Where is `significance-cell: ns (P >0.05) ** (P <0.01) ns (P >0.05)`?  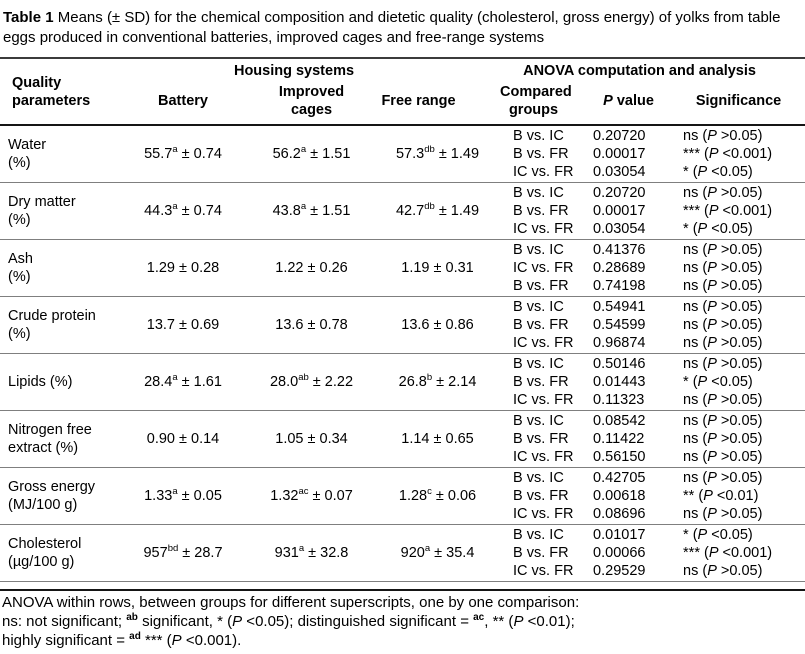
significance-cell: ns (P >0.05) ** (P <0.01) ns (P >0.05) is located at coordinates (738, 496).